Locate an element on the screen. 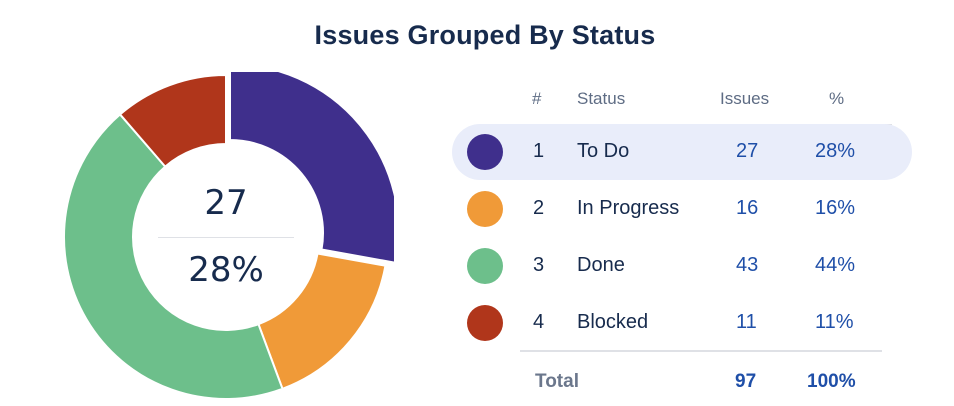 The image size is (954, 406). total-issues: 97 is located at coordinates (746, 381).